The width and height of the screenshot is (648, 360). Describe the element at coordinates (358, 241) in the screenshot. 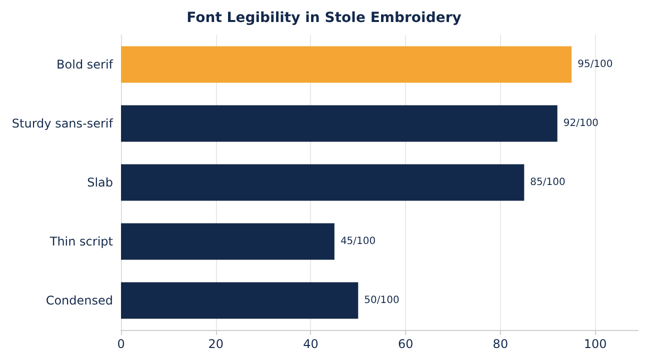

I see `data-label: 45/100` at that location.